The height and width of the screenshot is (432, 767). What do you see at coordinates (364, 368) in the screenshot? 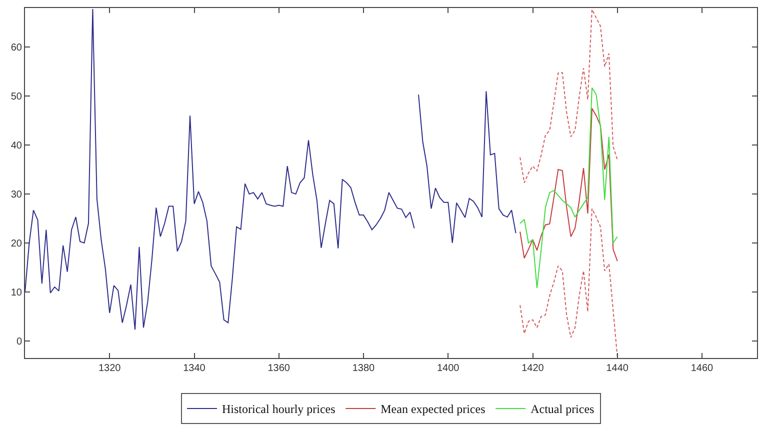
I see `x-tick-label: 1380` at bounding box center [364, 368].